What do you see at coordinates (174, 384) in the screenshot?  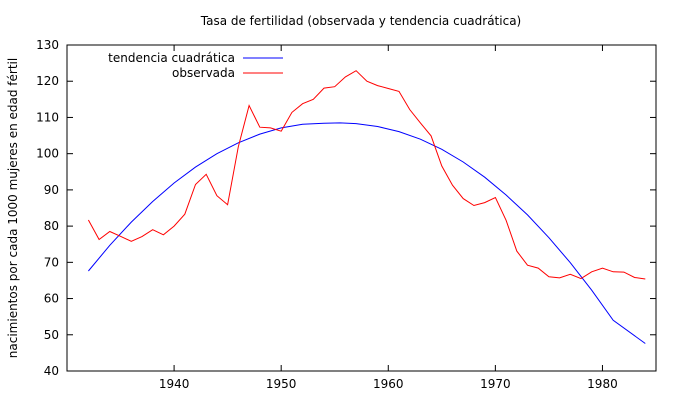 I see `x-tick-label: 1940` at bounding box center [174, 384].